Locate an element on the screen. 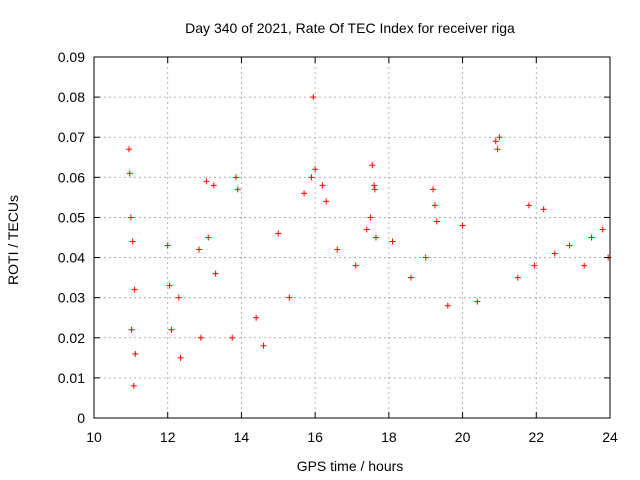 The width and height of the screenshot is (640, 480). y-tick-label: 0.09 is located at coordinates (71, 57).